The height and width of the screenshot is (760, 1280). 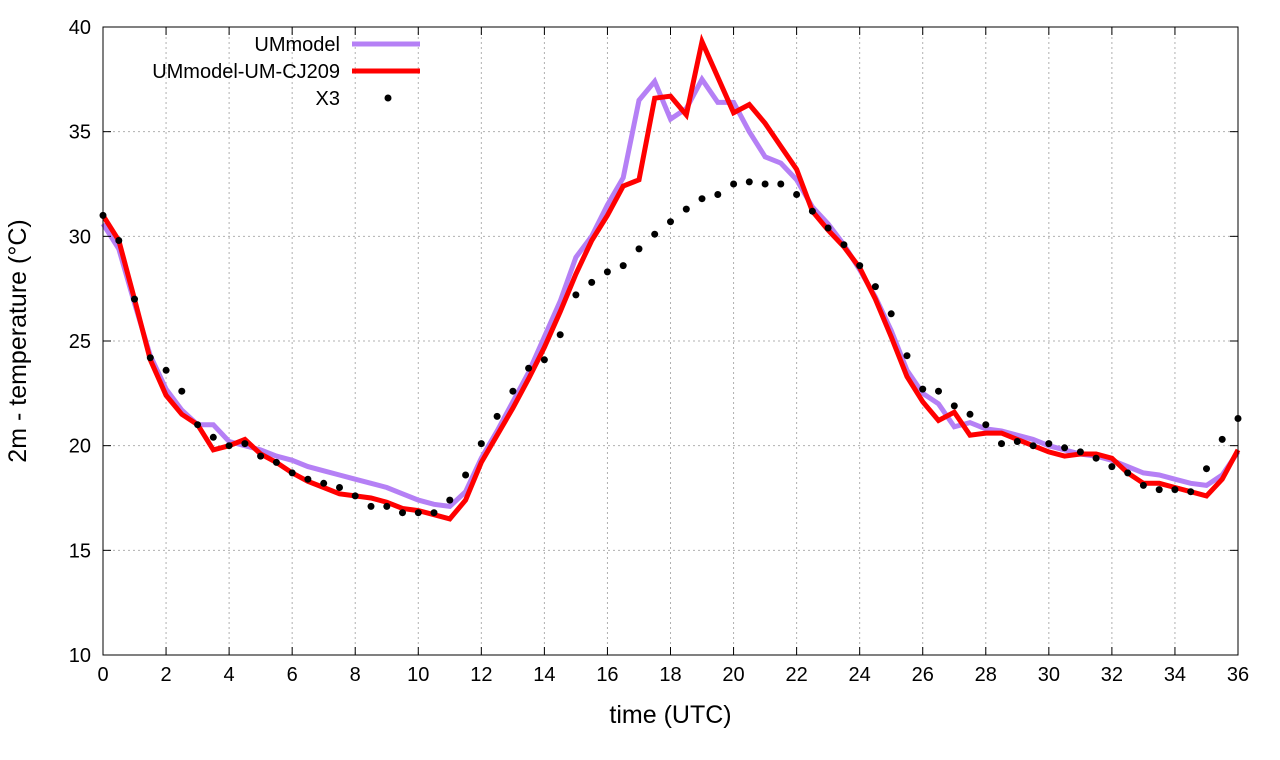 What do you see at coordinates (80, 133) in the screenshot?
I see `y-tick-label: 35` at bounding box center [80, 133].